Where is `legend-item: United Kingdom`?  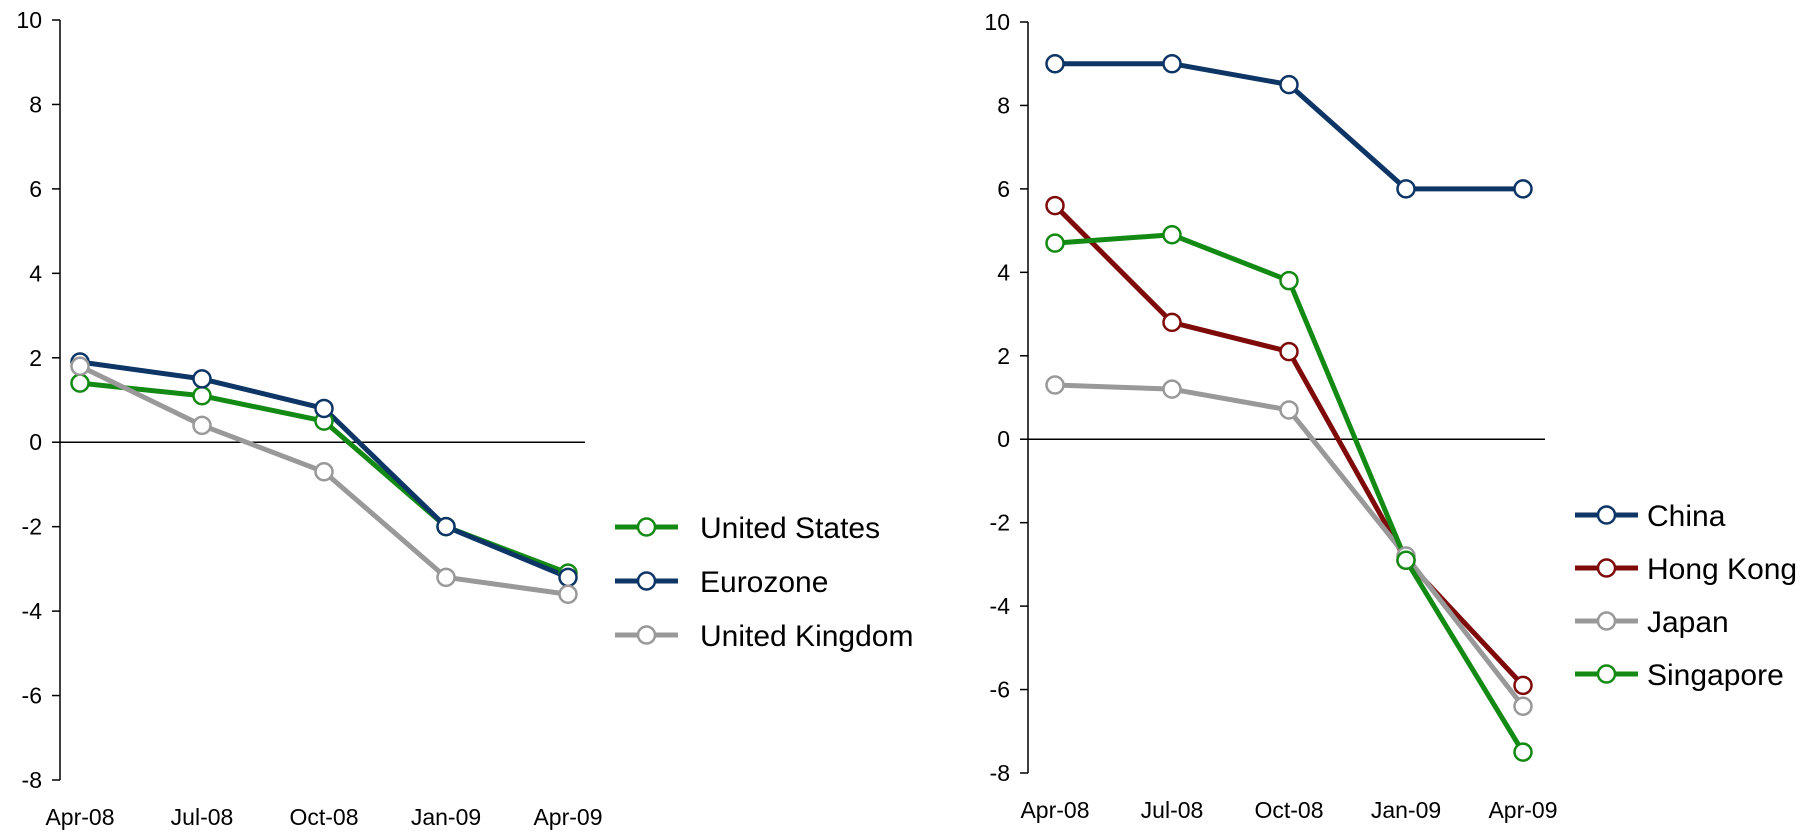
legend-item: United Kingdom is located at coordinates (764, 636).